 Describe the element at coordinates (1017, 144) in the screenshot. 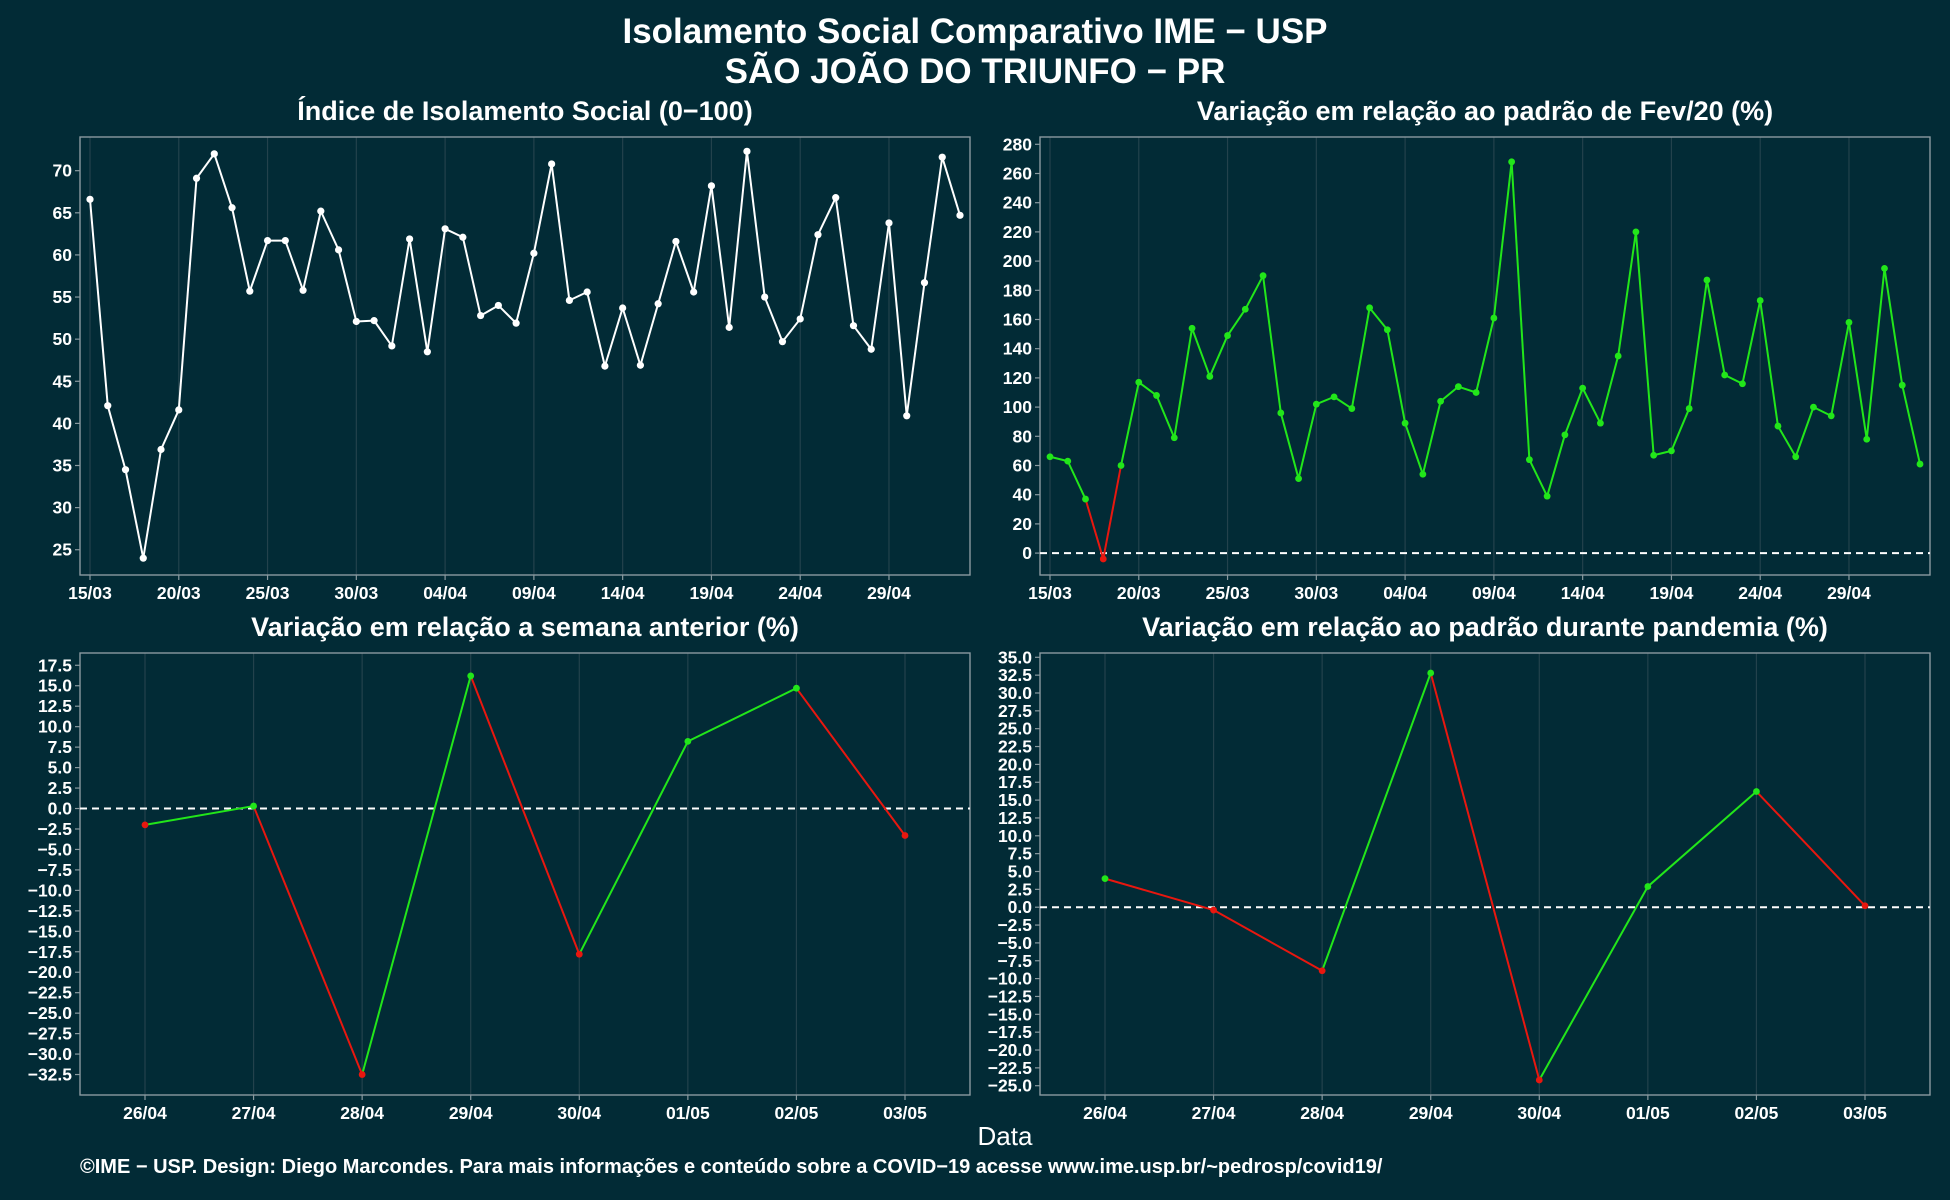

I see `y-tick-label: 280` at that location.